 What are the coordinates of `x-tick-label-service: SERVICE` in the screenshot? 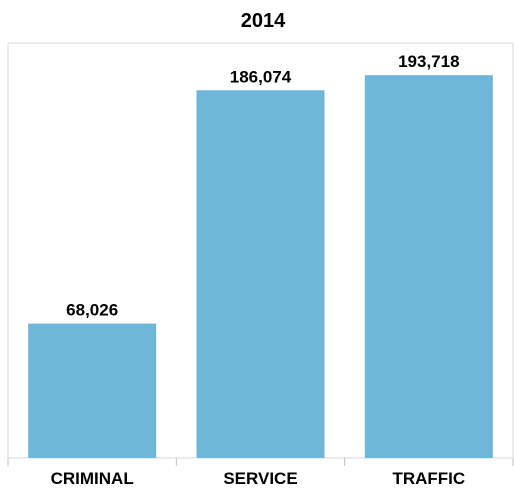 It's located at (260, 478).